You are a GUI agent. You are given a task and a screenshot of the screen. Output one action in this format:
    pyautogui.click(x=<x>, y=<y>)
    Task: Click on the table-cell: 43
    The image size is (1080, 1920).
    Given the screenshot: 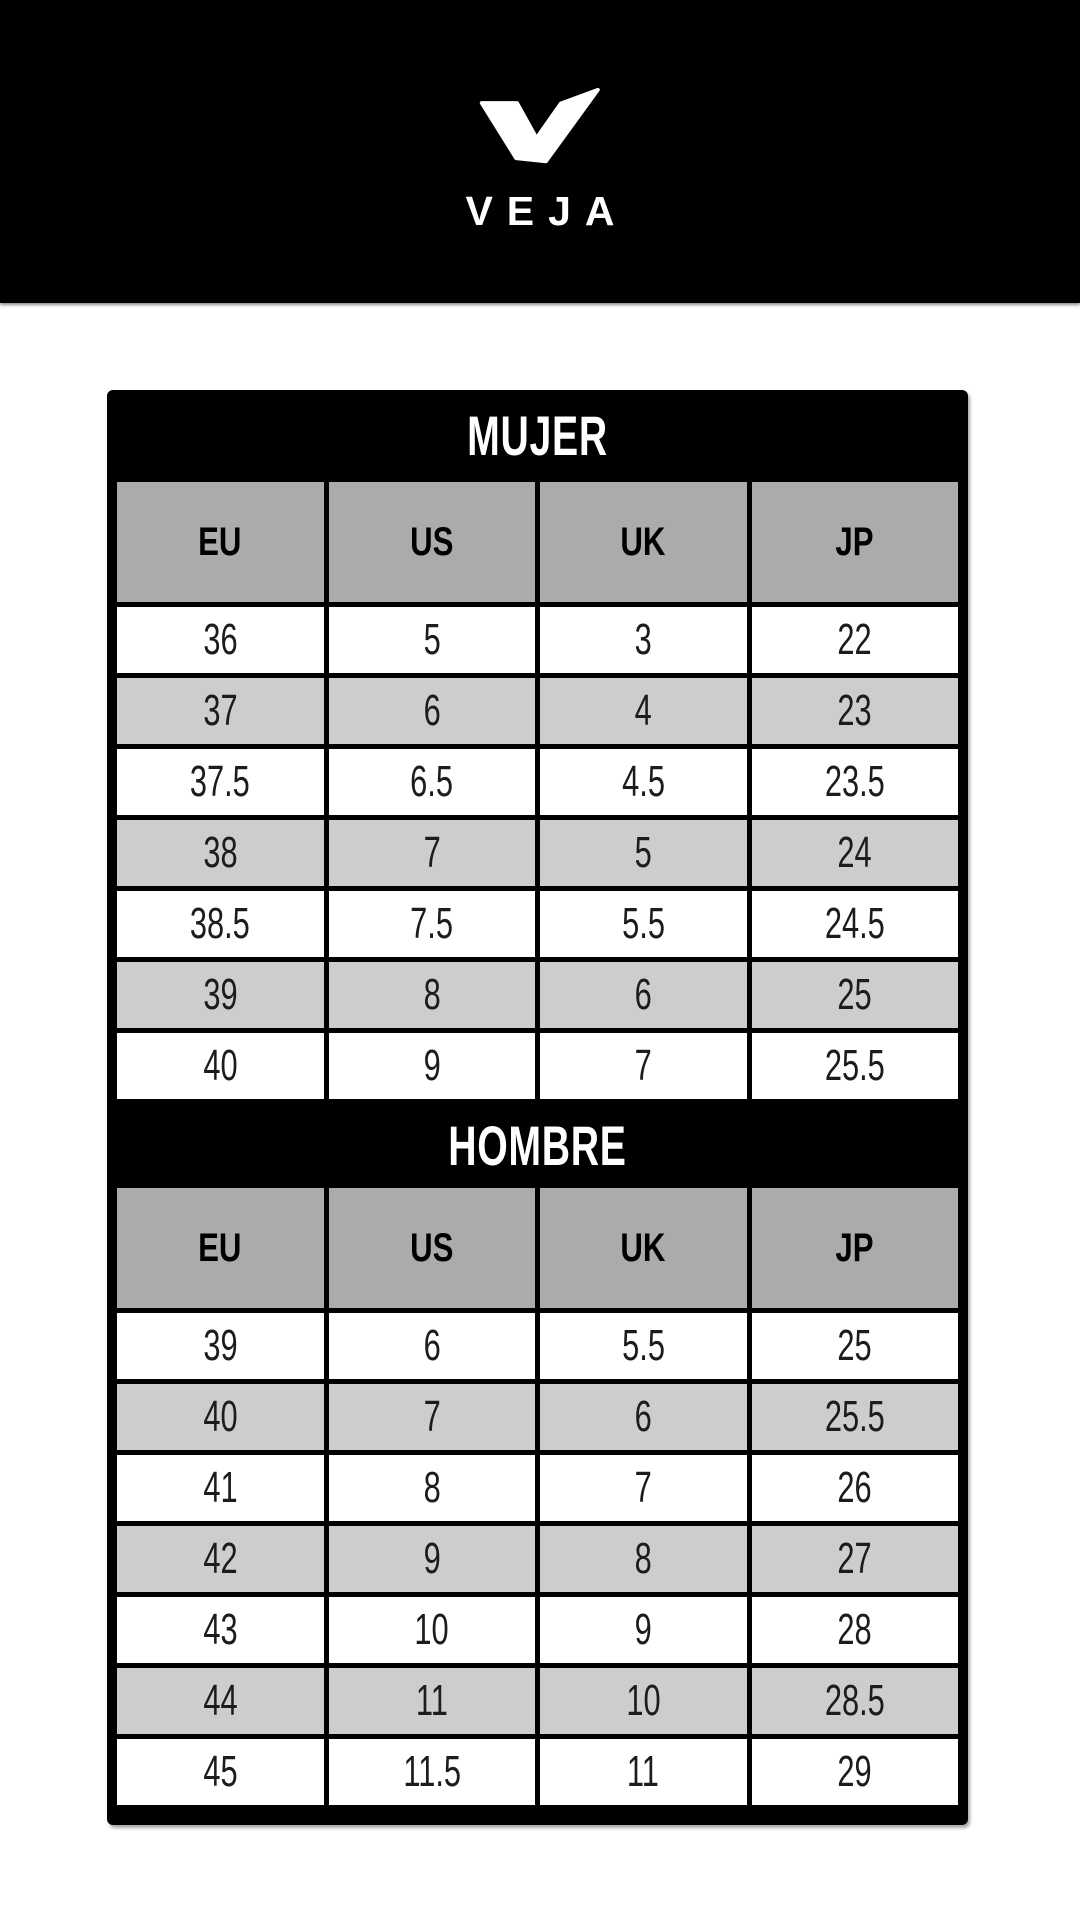 What is the action you would take?
    pyautogui.click(x=220, y=1630)
    